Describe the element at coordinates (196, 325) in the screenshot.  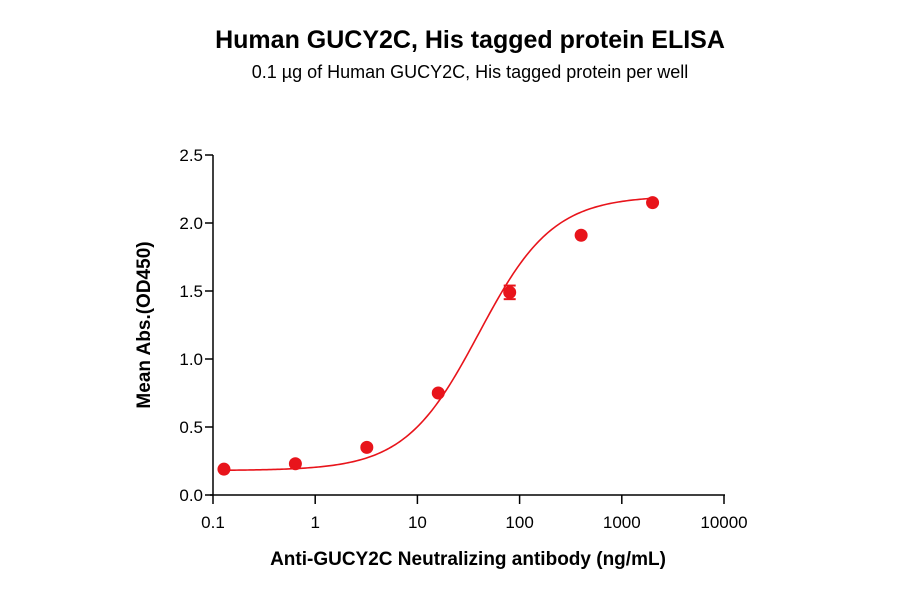
I see `y-ticks: 0.0 0.5 1.0 1.5 2.0 2.5` at that location.